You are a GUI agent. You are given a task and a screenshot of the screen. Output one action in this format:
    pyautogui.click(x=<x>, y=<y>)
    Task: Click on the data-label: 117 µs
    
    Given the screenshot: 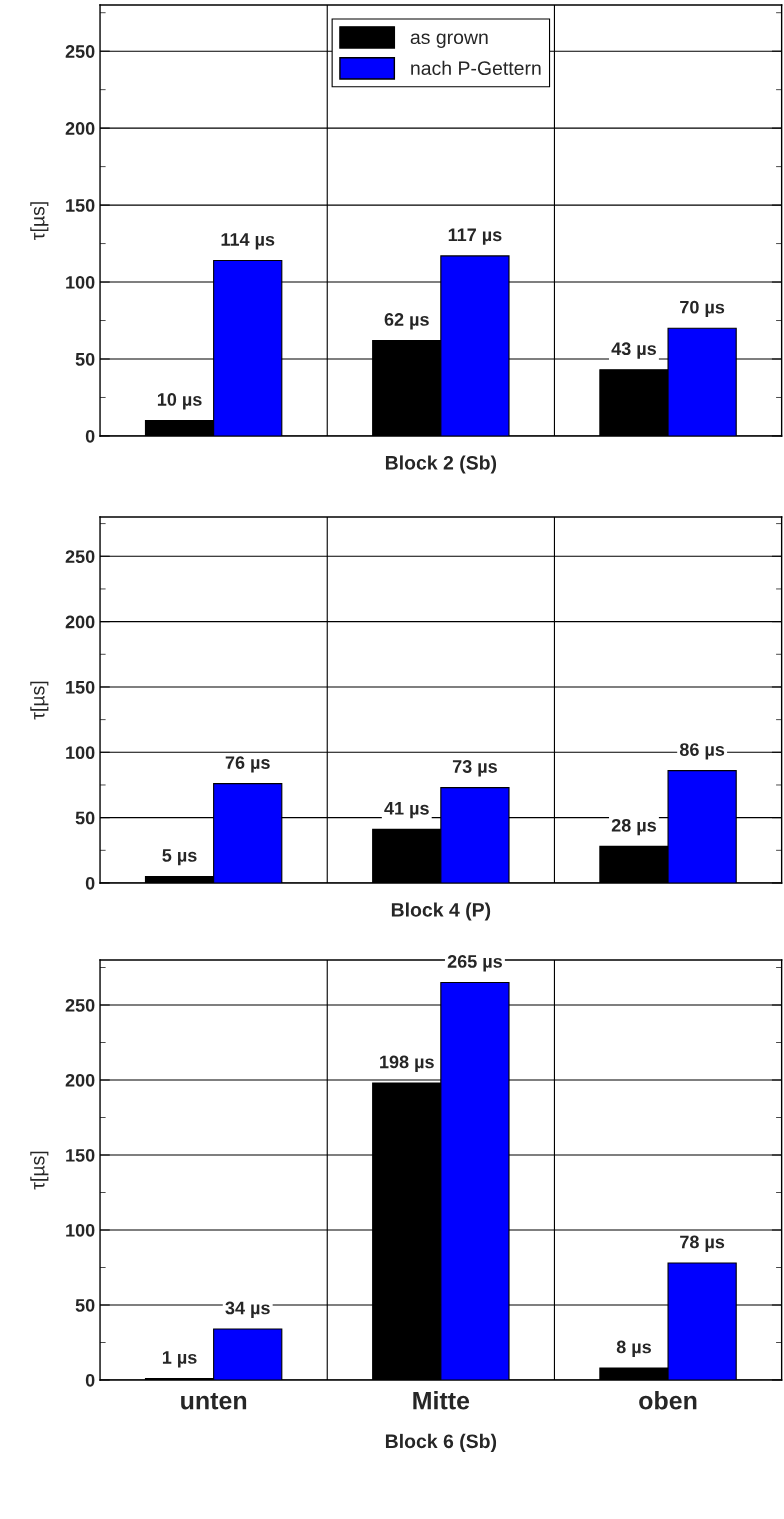 What is the action you would take?
    pyautogui.click(x=475, y=236)
    